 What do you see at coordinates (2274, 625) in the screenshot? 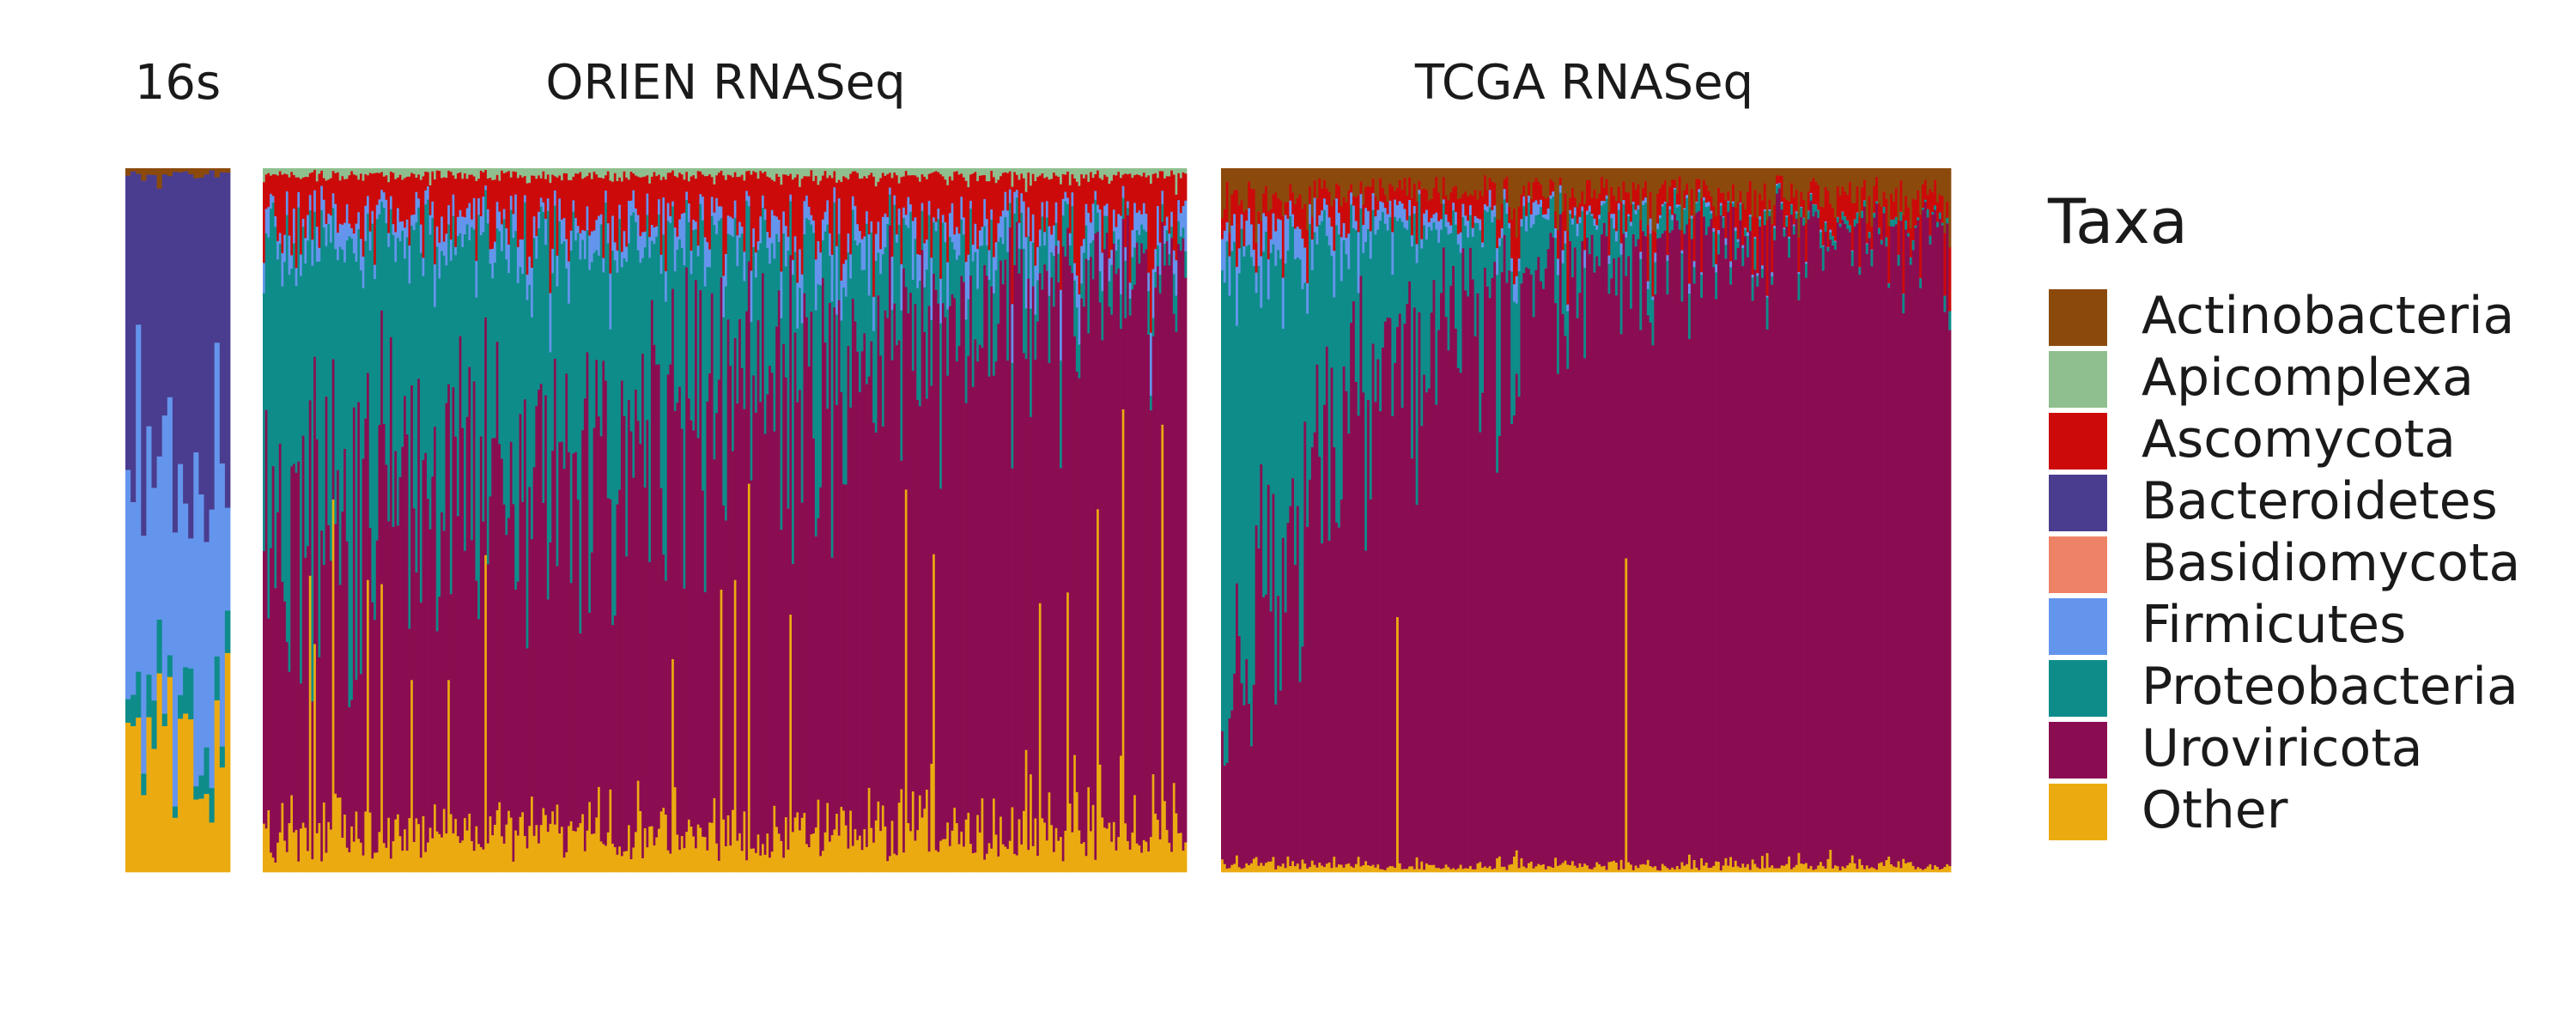
I see `legend-label: Firmicutes` at bounding box center [2274, 625].